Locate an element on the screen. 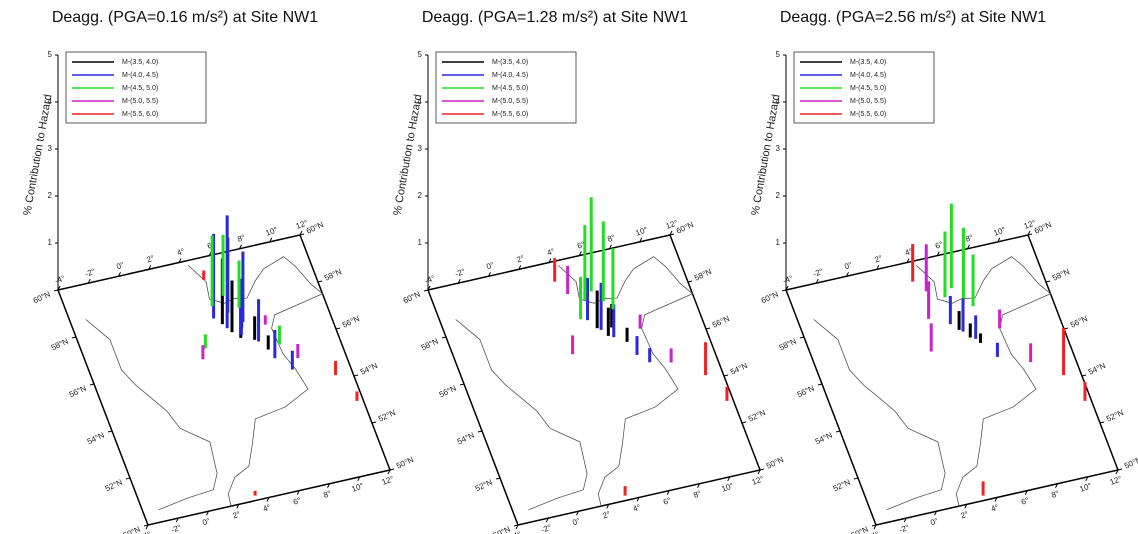  z-tick-label: 5 is located at coordinates (50, 54).